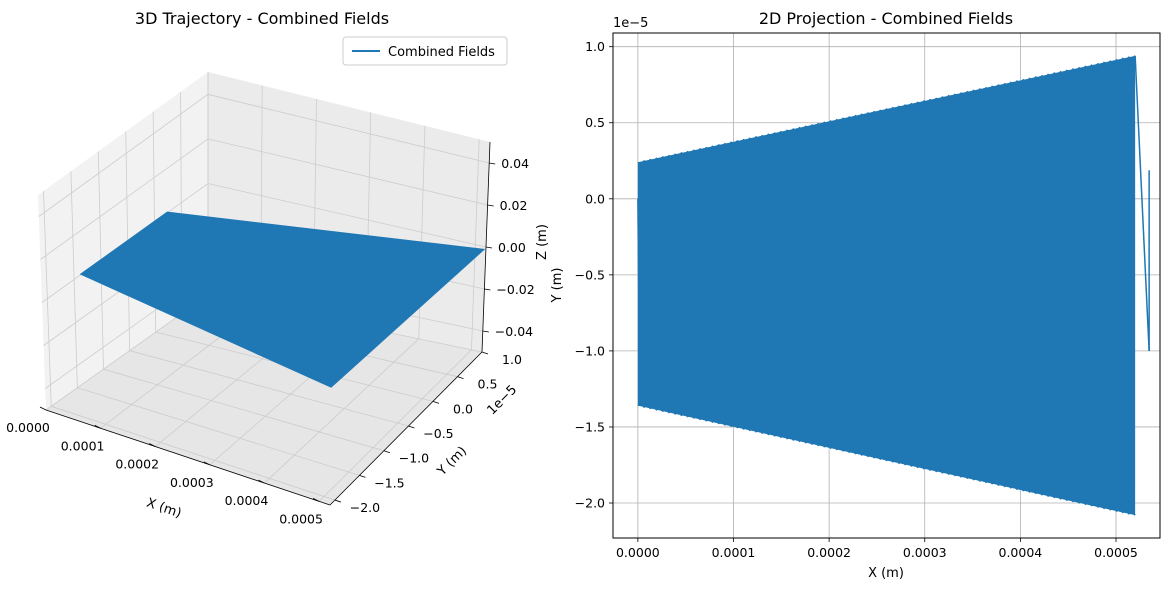 The width and height of the screenshot is (1169, 590). I want to click on 3d-x-tick-label: 0.0004, so click(247, 500).